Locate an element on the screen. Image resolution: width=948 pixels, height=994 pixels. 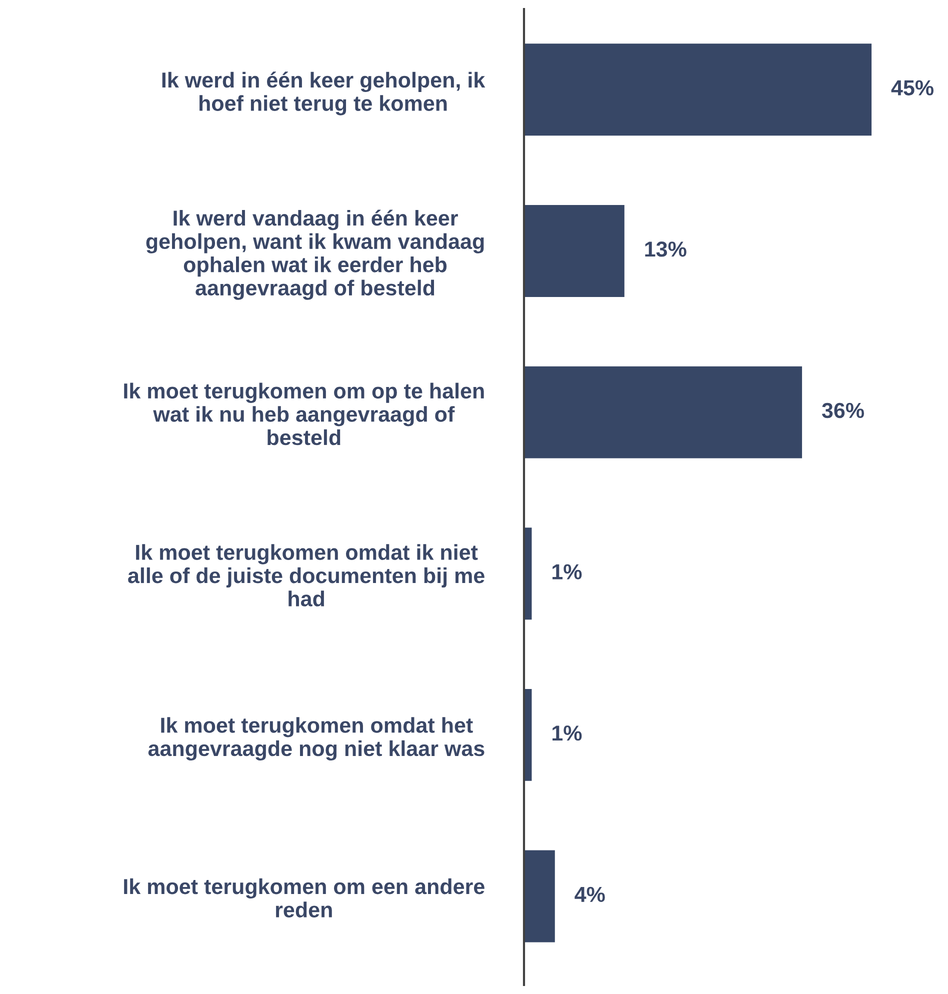
data-label: 4% is located at coordinates (589, 894).